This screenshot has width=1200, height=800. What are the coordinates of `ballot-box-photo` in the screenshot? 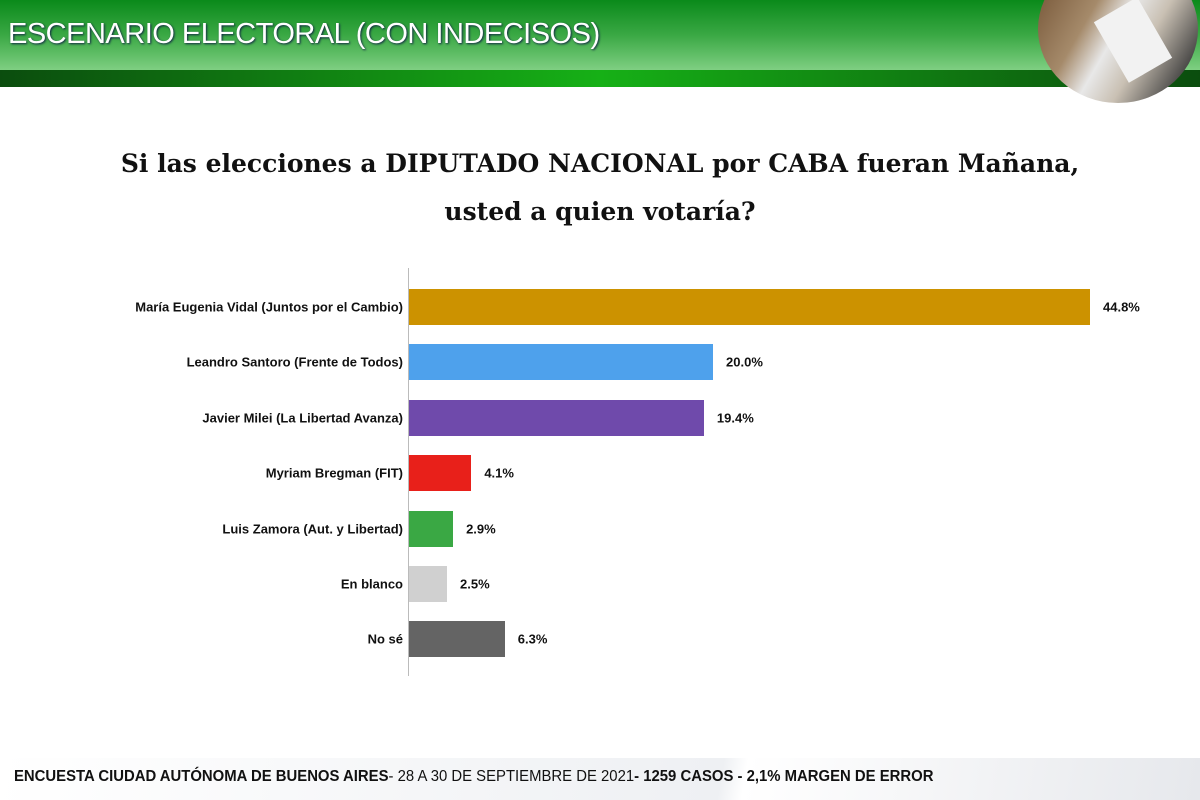 It's located at (1118, 51).